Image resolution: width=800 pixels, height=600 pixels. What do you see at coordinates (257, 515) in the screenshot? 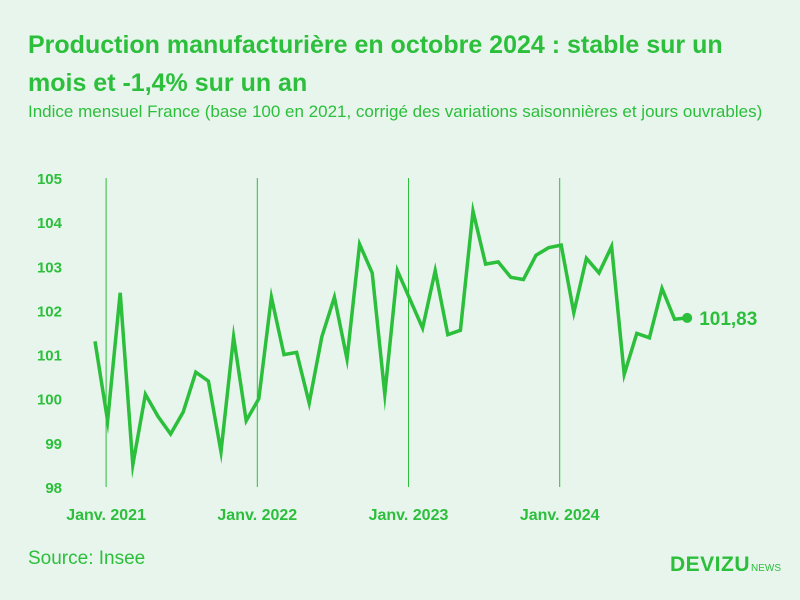
I see `x-tick-label: Janv. 2022` at bounding box center [257, 515].